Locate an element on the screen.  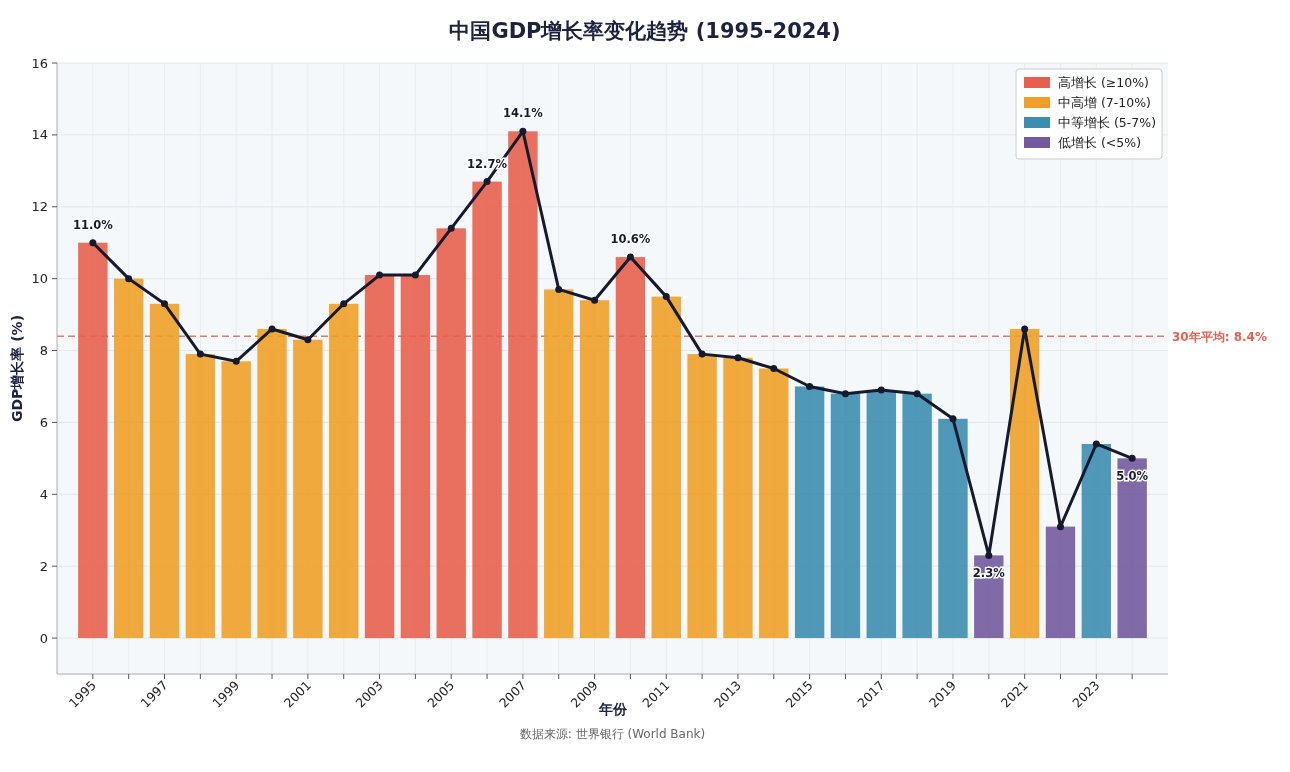
y-axis-title: GDP增长率 (%) is located at coordinates (17, 368).